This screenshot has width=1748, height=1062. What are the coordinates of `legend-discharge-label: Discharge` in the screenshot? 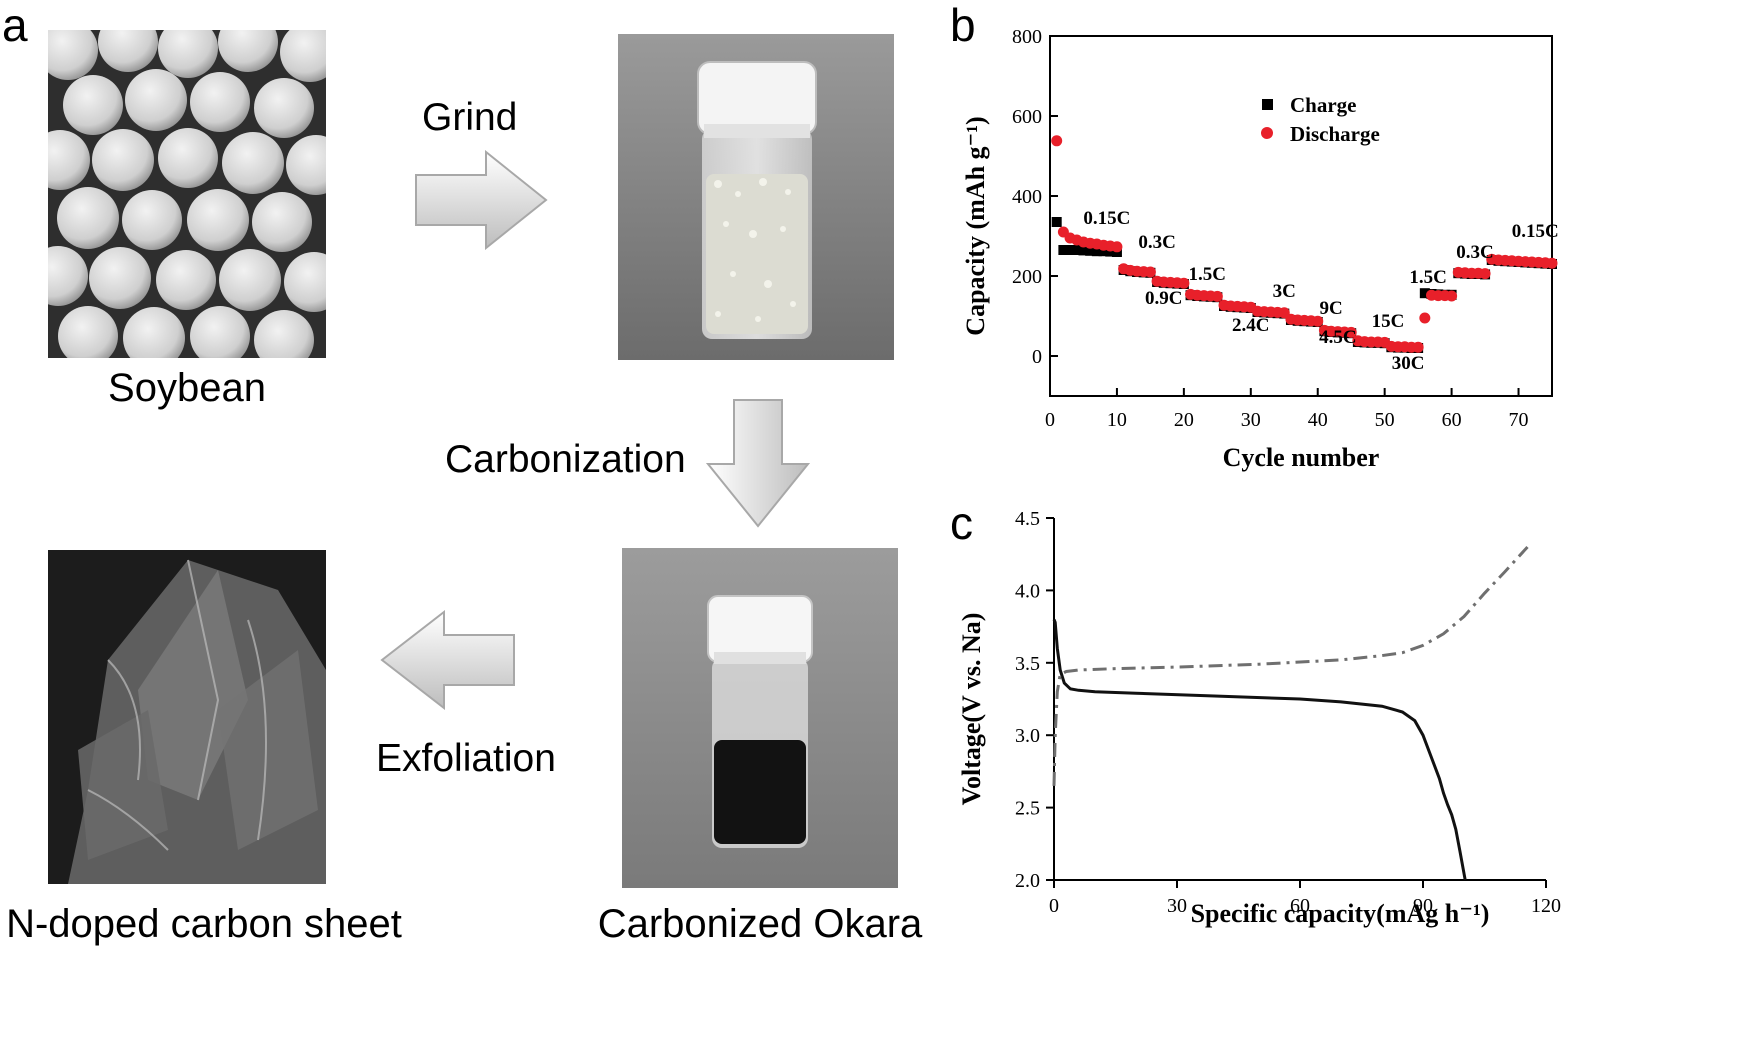 It's located at (1335, 134).